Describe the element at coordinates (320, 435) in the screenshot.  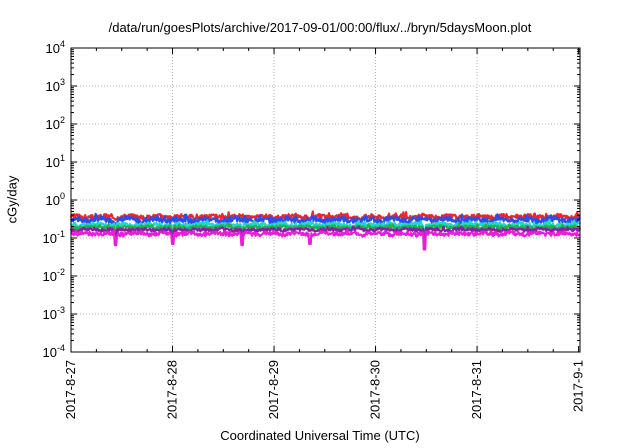
I see `x-axis-label: Coordinated Universal Time (UTC)` at that location.